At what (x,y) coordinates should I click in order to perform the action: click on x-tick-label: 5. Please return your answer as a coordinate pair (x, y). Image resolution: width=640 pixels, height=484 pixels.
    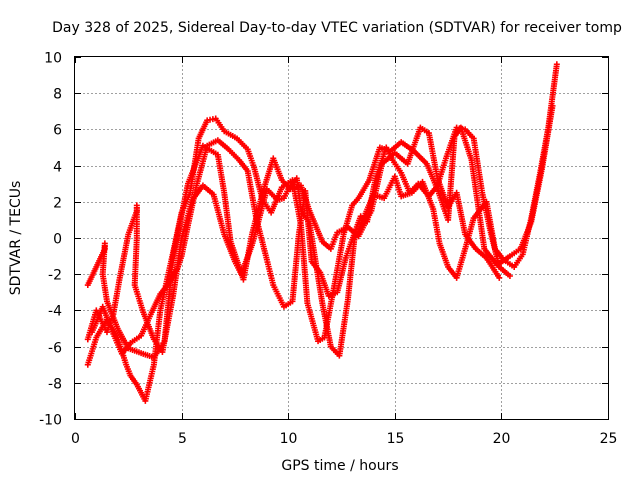
    Looking at the image, I should click on (182, 439).